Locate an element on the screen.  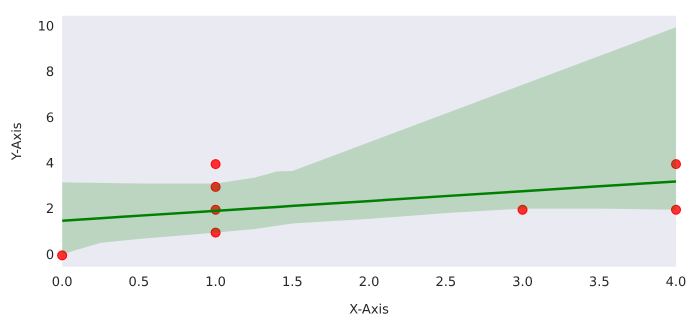
y-tick-label: 8 is located at coordinates (50, 72).